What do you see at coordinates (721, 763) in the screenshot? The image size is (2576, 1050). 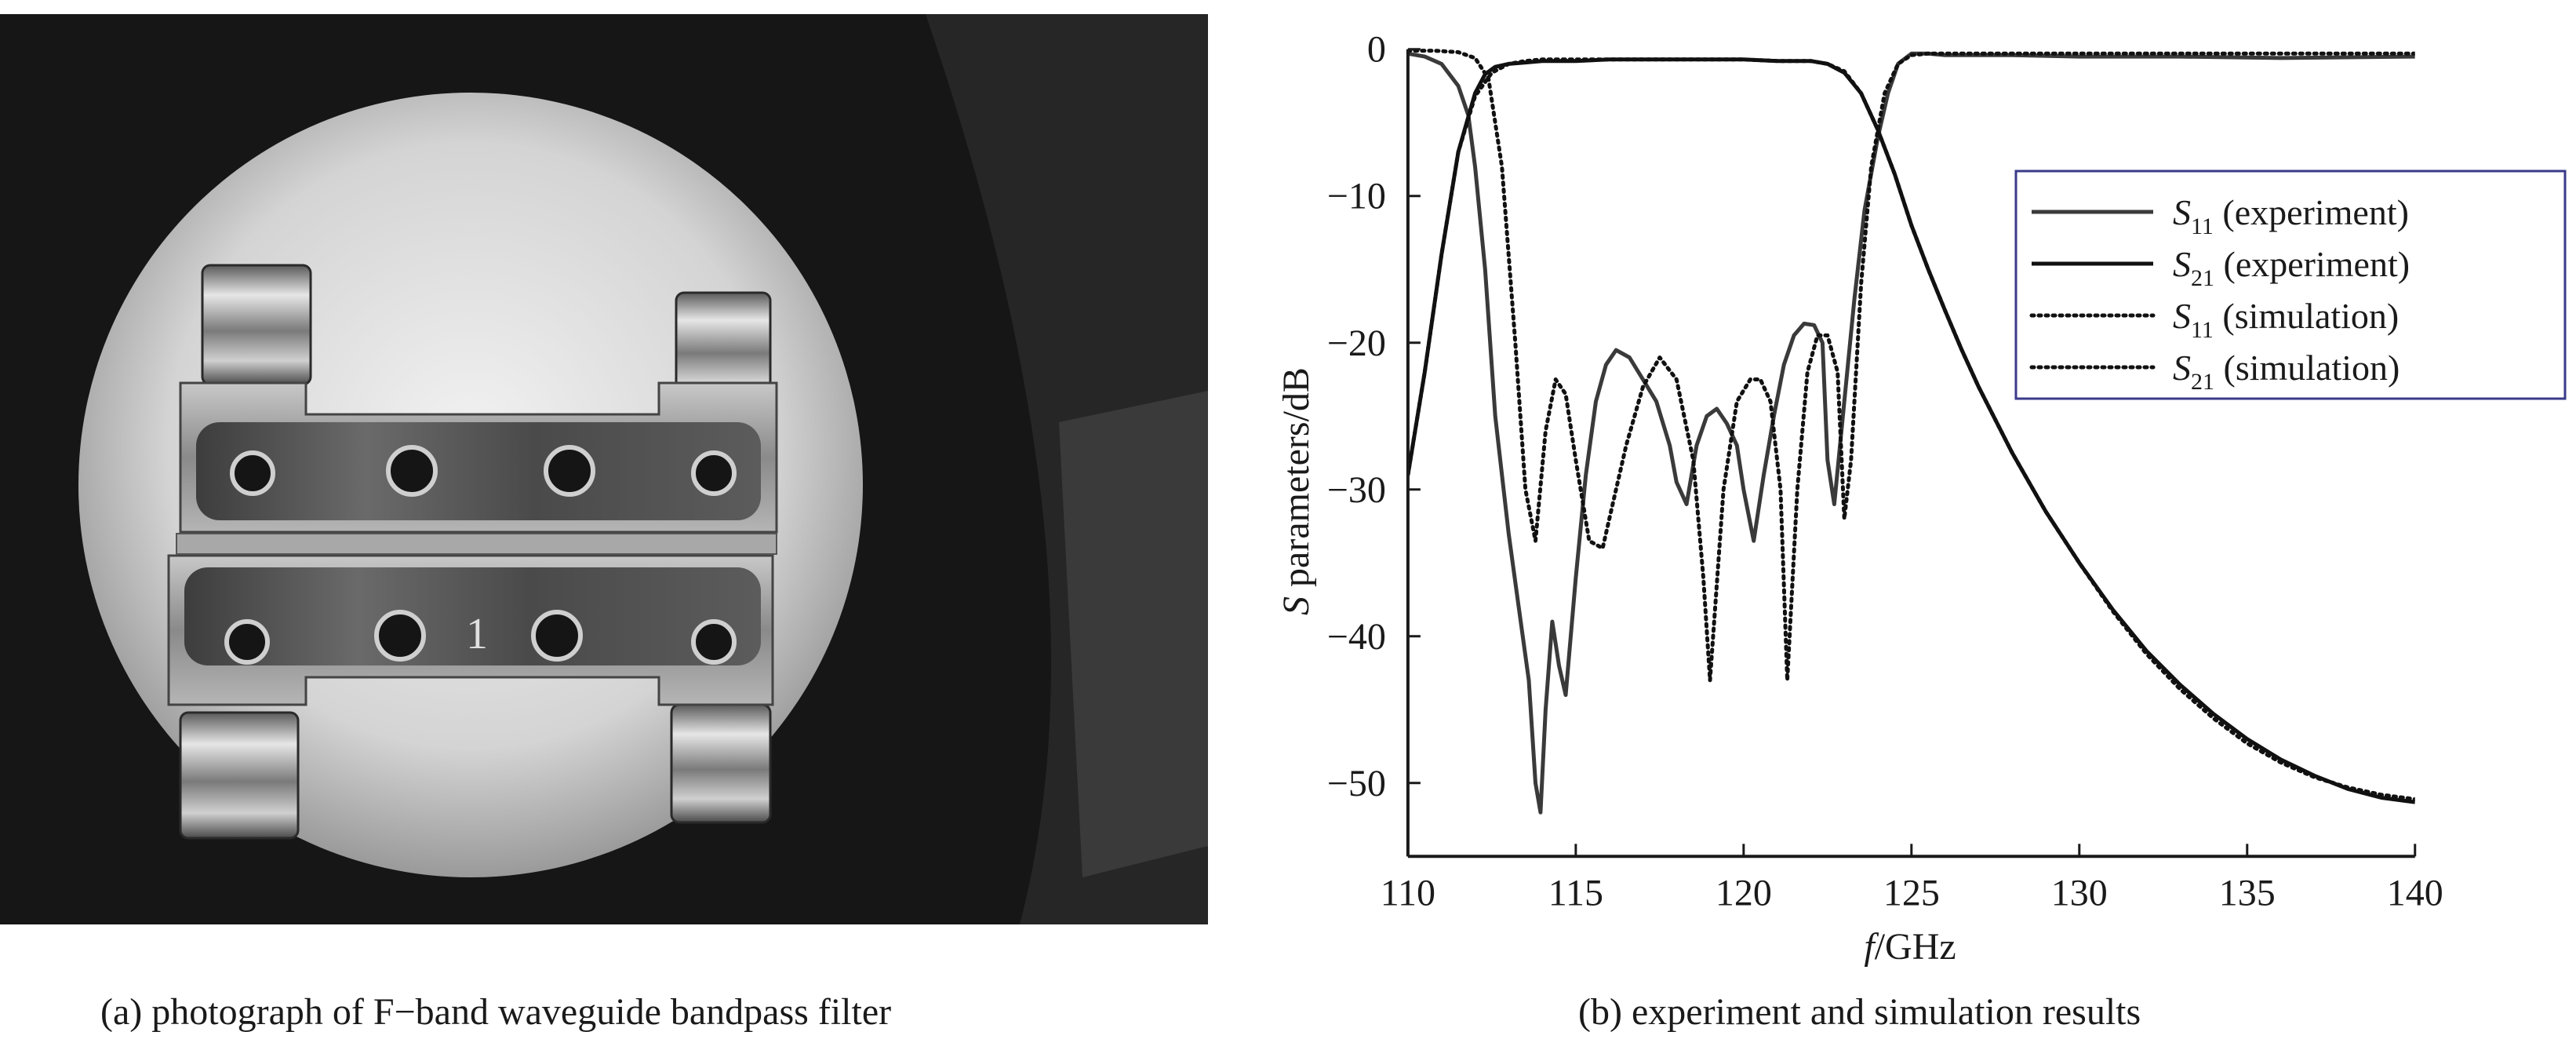 I see `mounting-post-bottom-right` at bounding box center [721, 763].